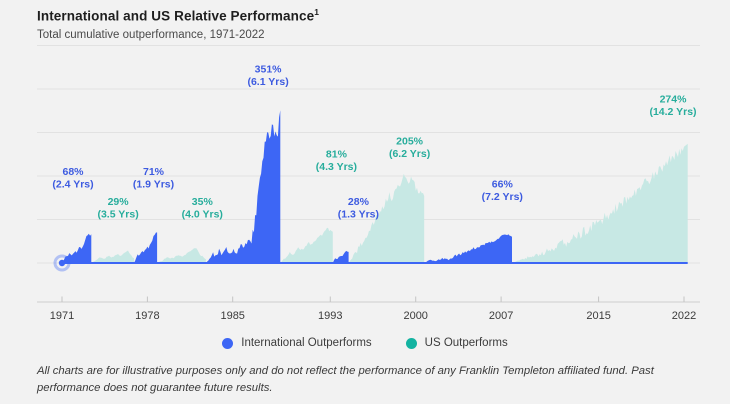  Describe the element at coordinates (117, 208) in the screenshot. I see `annotation-us-29%: 29% (3.5 Yrs)` at that location.